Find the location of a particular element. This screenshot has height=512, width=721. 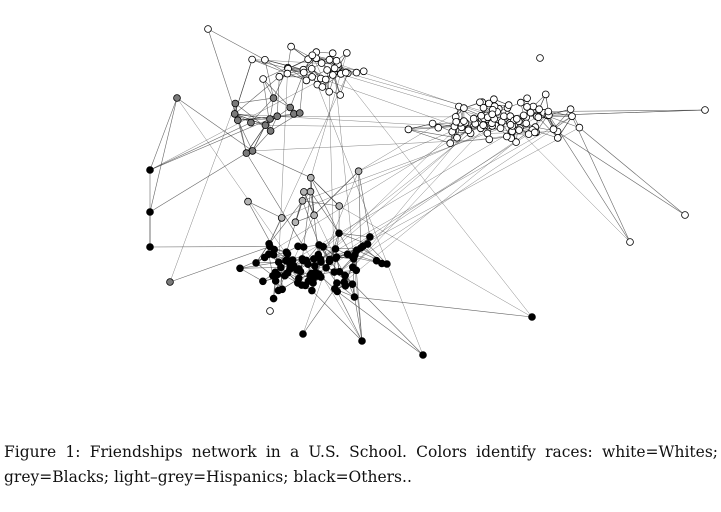

figure-caption-label: Figure 1: is located at coordinates (42, 452).